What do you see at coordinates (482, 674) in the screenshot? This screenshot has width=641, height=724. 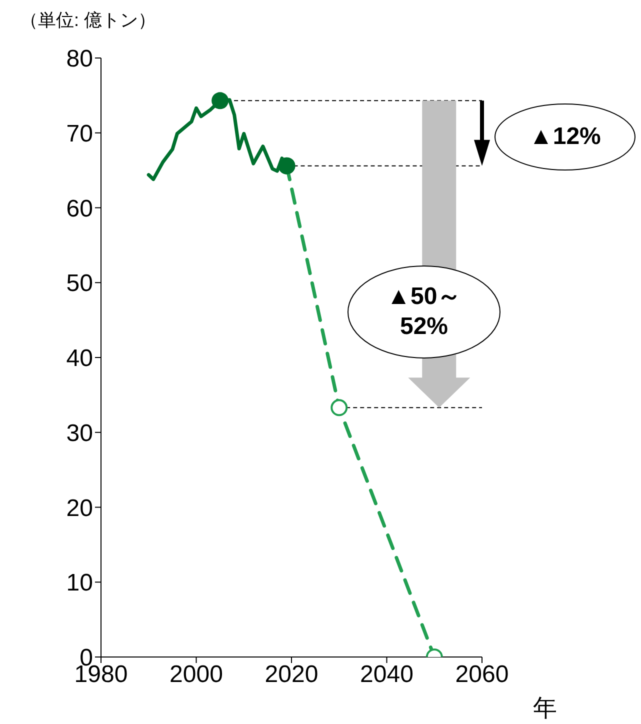 I see `x-tick-label: 2060` at bounding box center [482, 674].